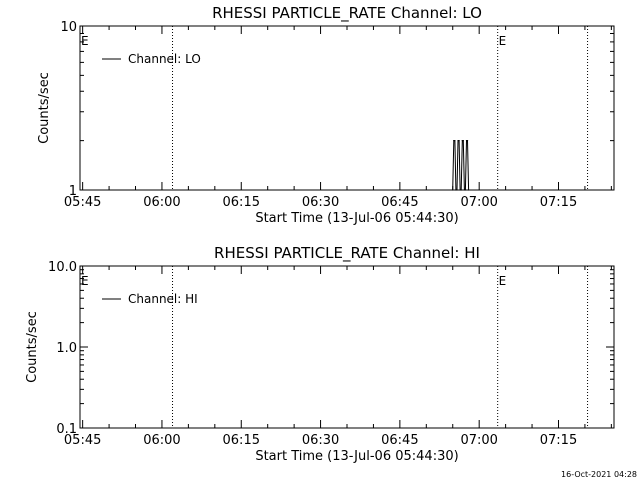 Image resolution: width=640 pixels, height=480 pixels. I want to click on panel-1-y-axis-label: Counts/sec, so click(44, 108).